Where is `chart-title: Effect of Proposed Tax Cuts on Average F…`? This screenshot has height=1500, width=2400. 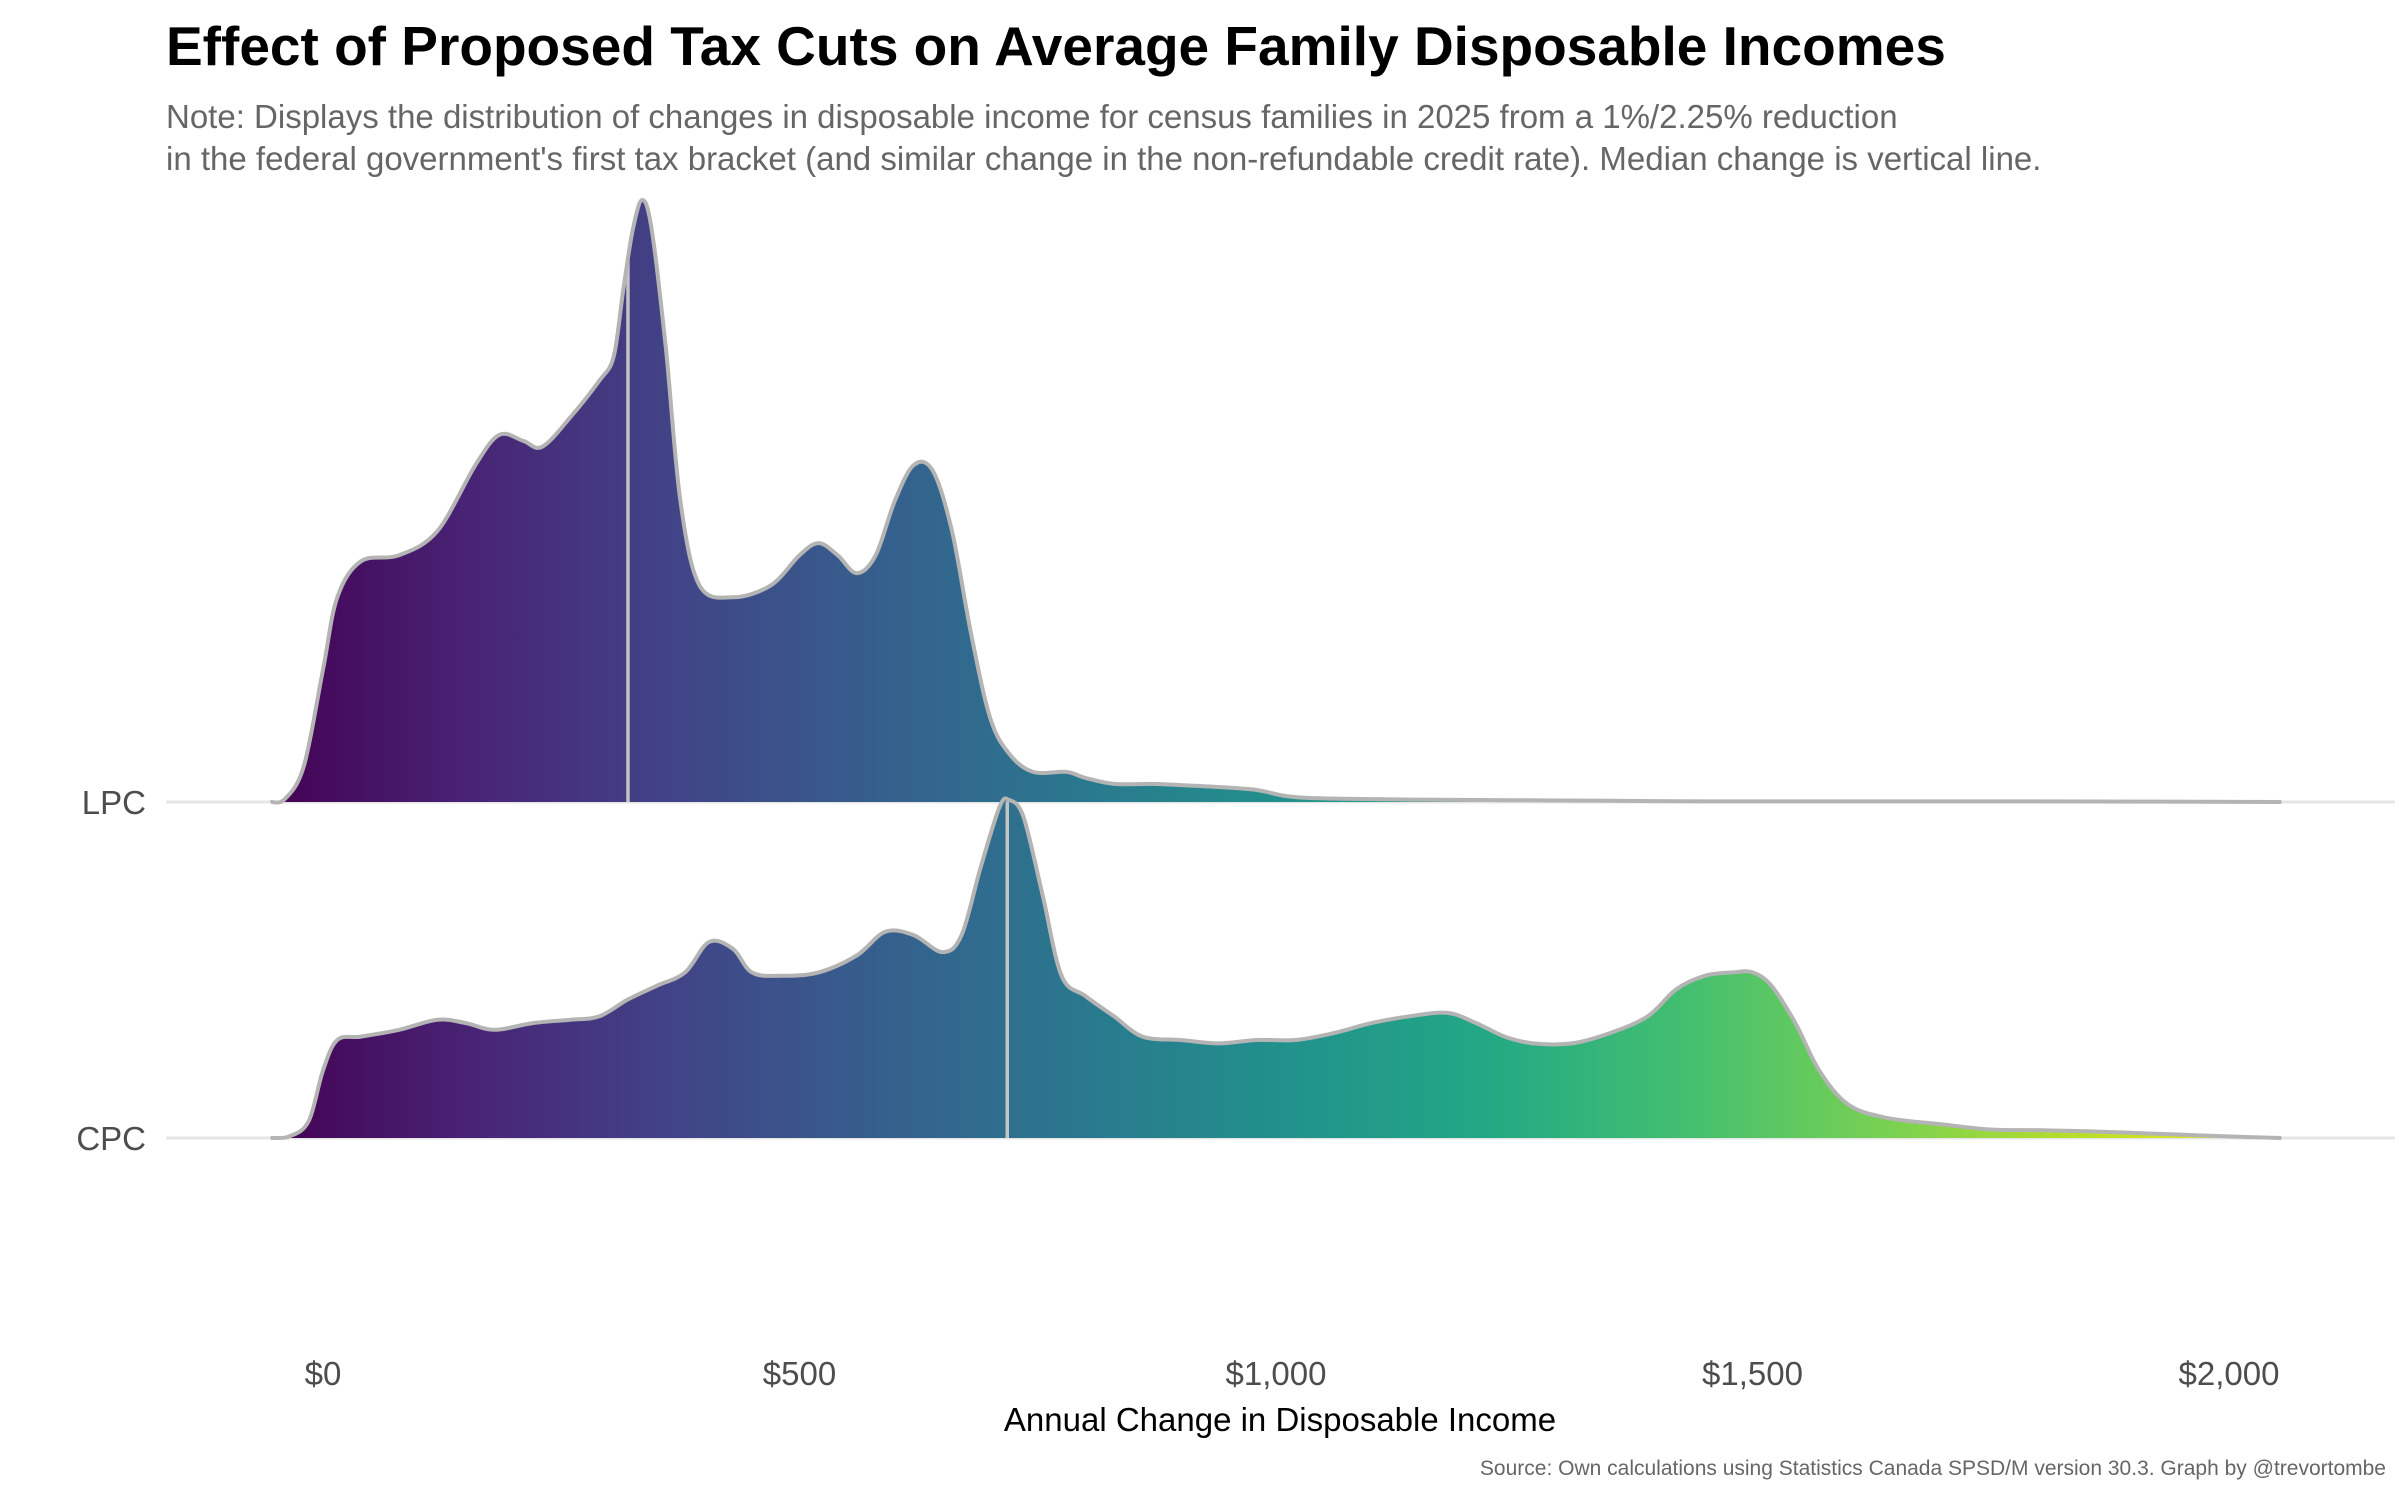
chart-title: Effect of Proposed Tax Cuts on Average F… is located at coordinates (1056, 46).